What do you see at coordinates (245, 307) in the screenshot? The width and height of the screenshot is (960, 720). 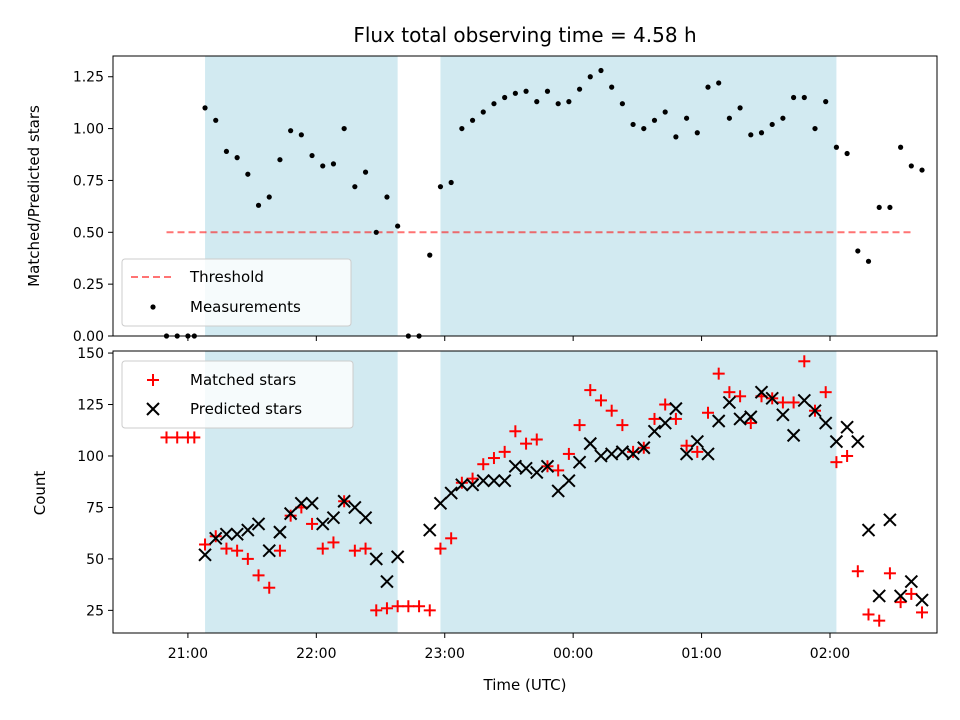 I see `measurement-legend-label: Measurements` at bounding box center [245, 307].